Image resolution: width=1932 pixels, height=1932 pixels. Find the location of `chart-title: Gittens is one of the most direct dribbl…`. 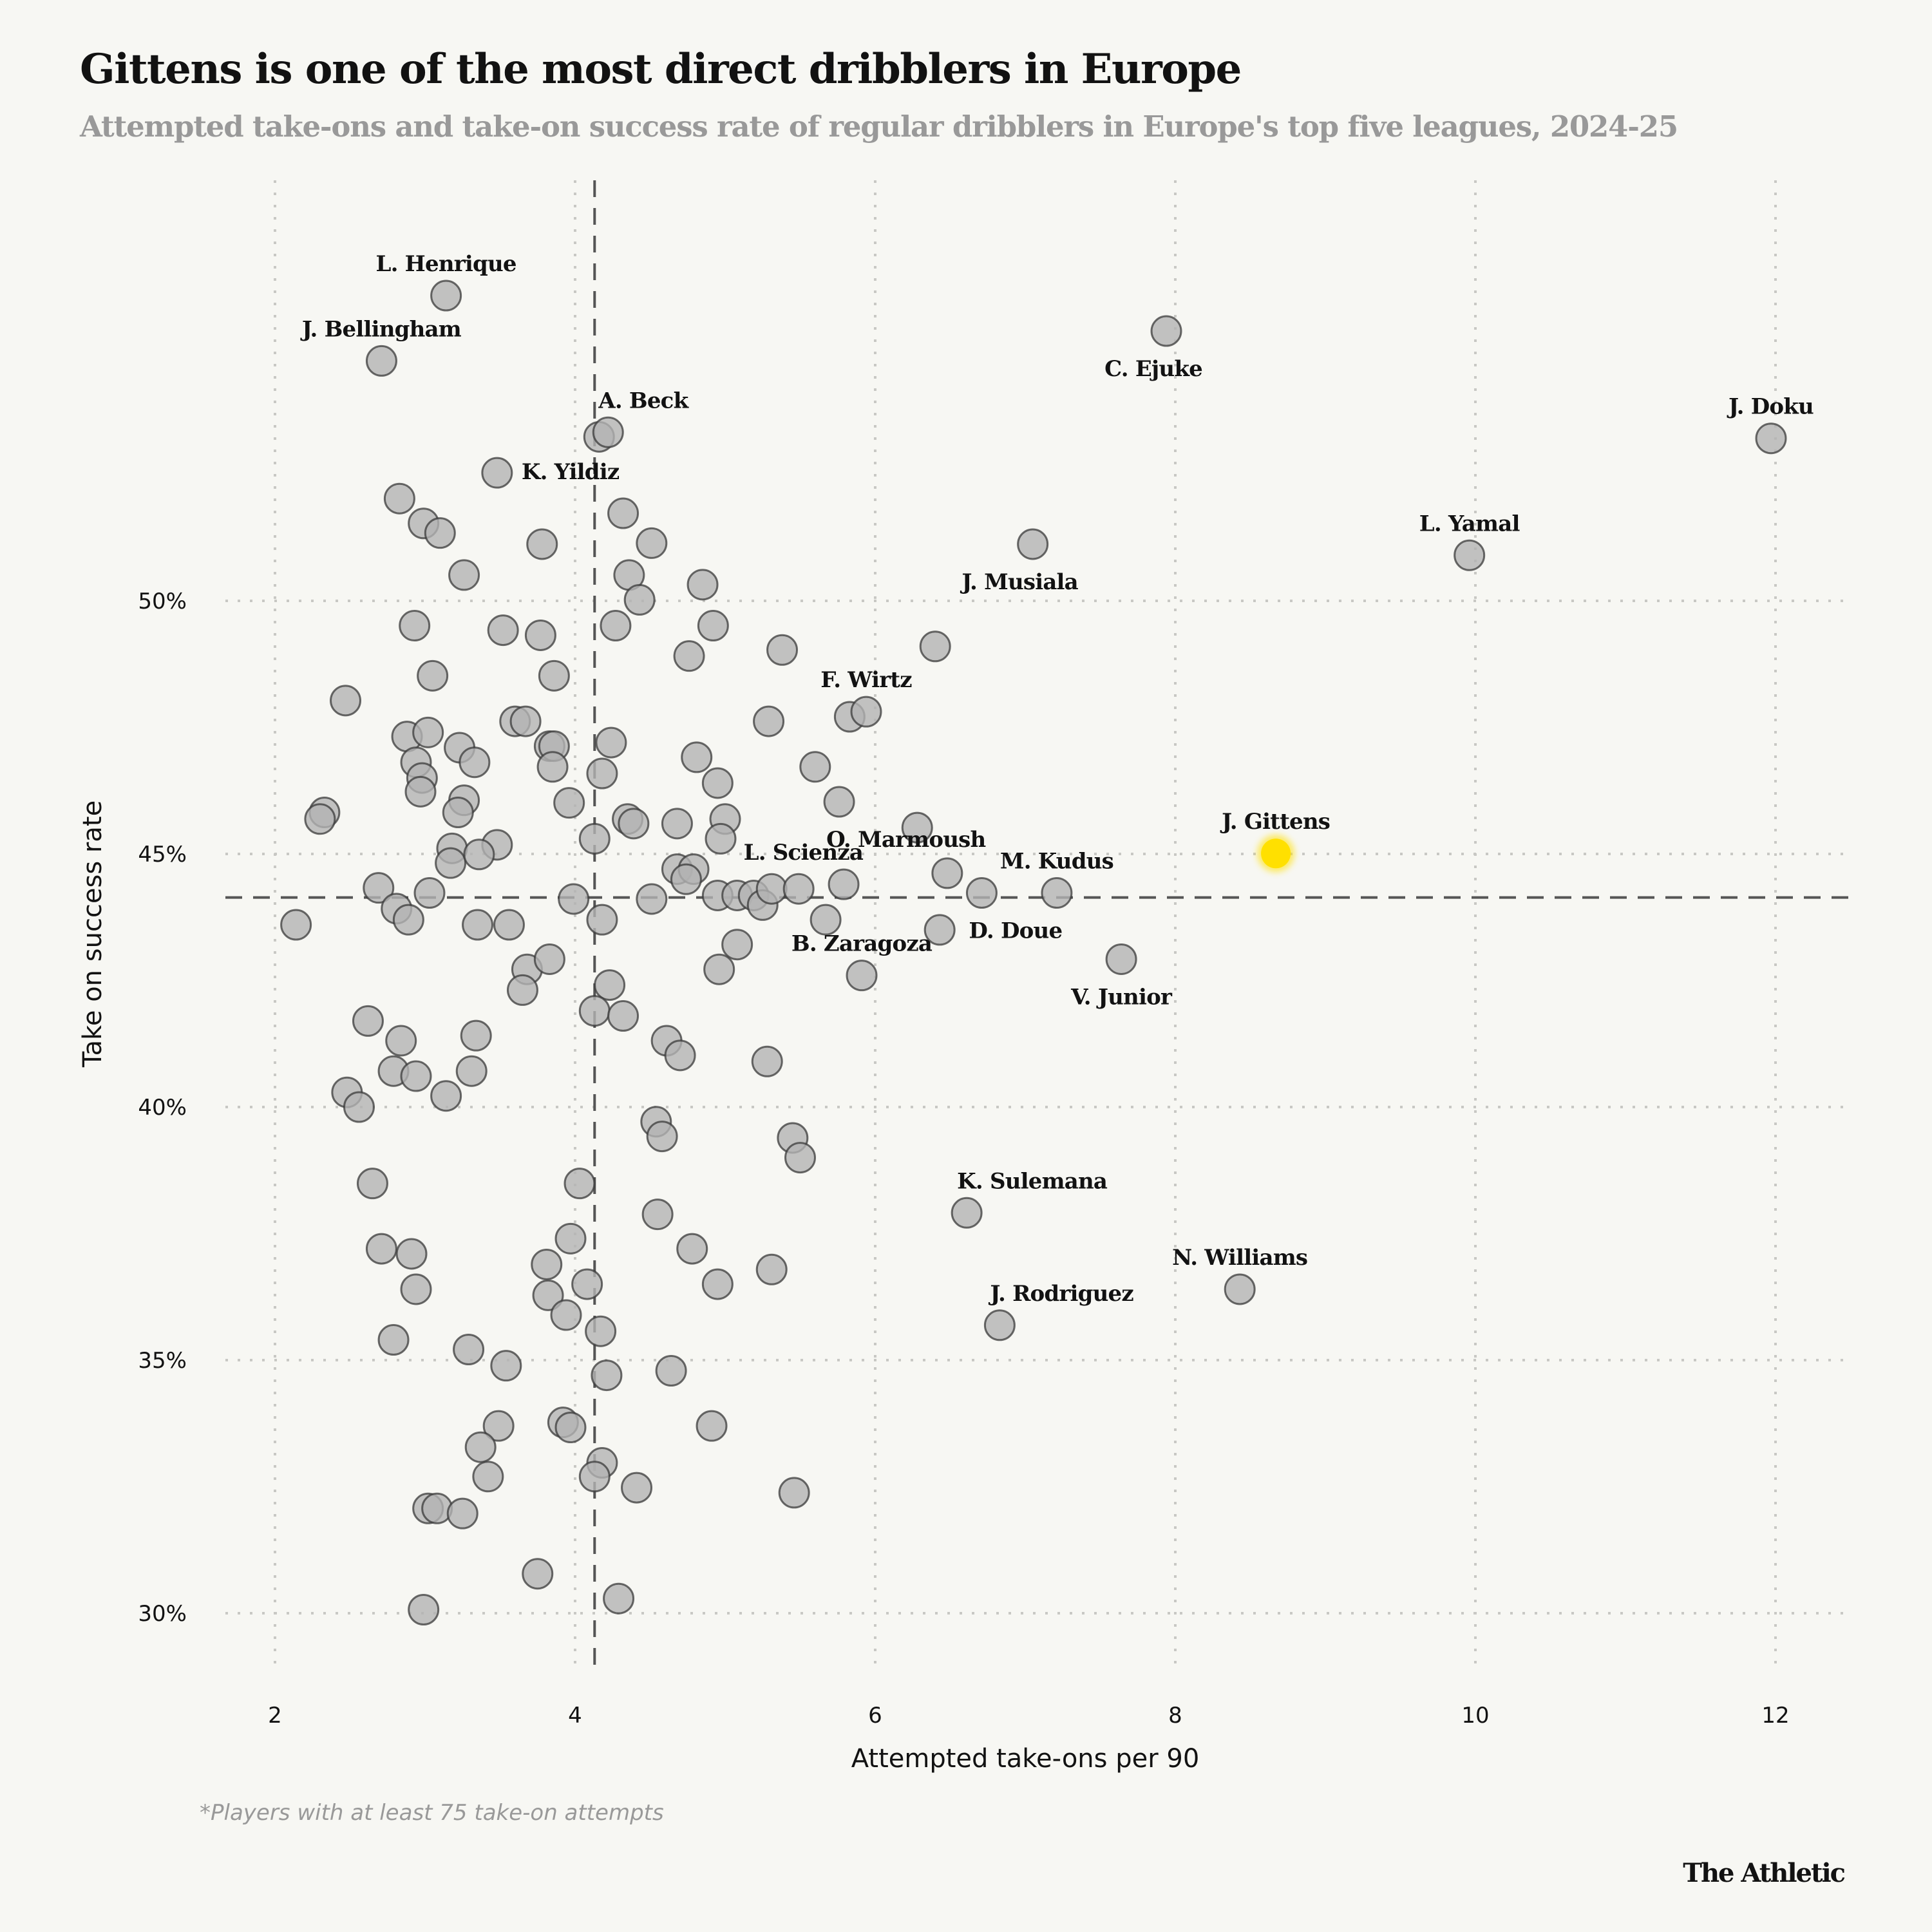

chart-title: Gittens is one of the most direct dribbl… is located at coordinates (661, 69).